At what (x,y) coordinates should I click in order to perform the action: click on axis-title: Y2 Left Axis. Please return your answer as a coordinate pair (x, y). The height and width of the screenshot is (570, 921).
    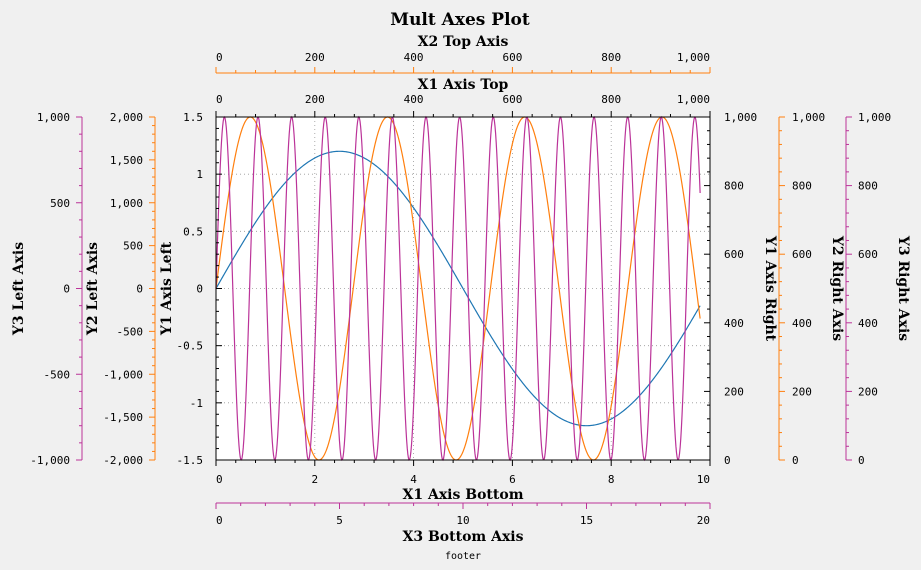
    Looking at the image, I should click on (93, 289).